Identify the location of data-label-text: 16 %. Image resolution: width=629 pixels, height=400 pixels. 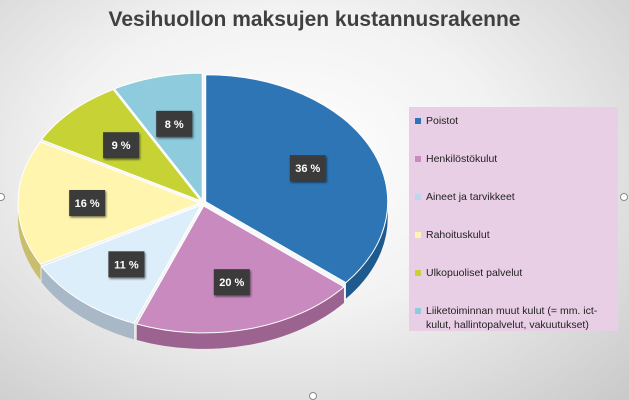
(87, 204).